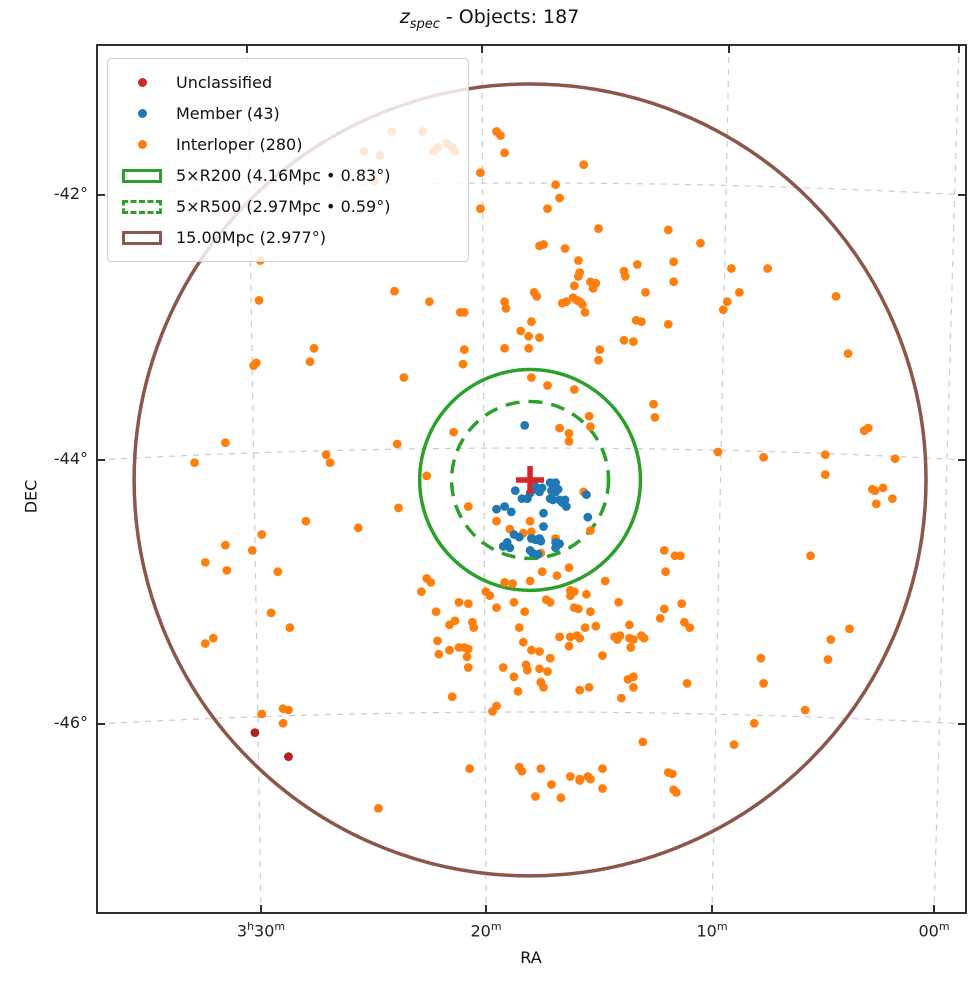 Image resolution: width=979 pixels, height=989 pixels. Describe the element at coordinates (224, 82) in the screenshot. I see `legend-item-label: Unclassified` at that location.